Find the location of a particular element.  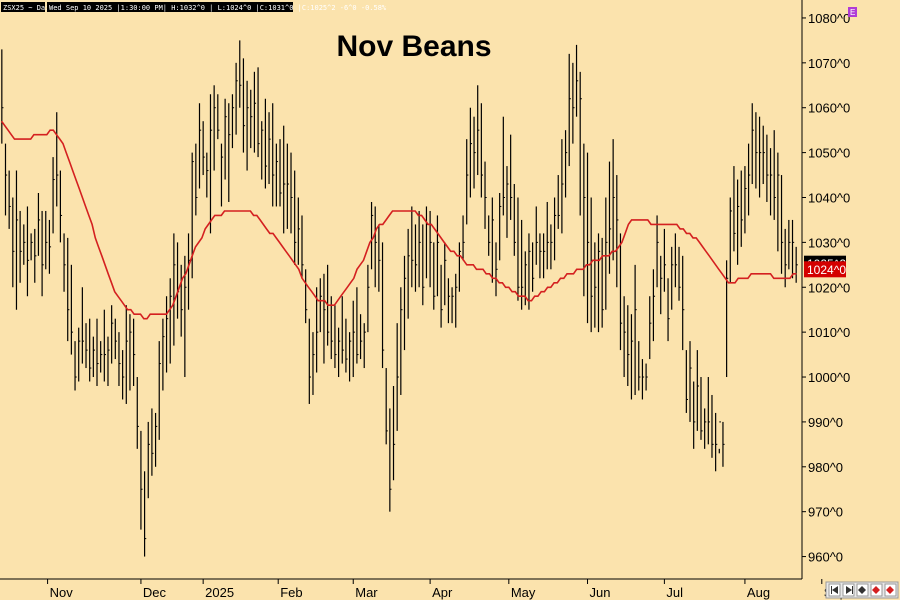

x-tick-label: Mar is located at coordinates (366, 592).